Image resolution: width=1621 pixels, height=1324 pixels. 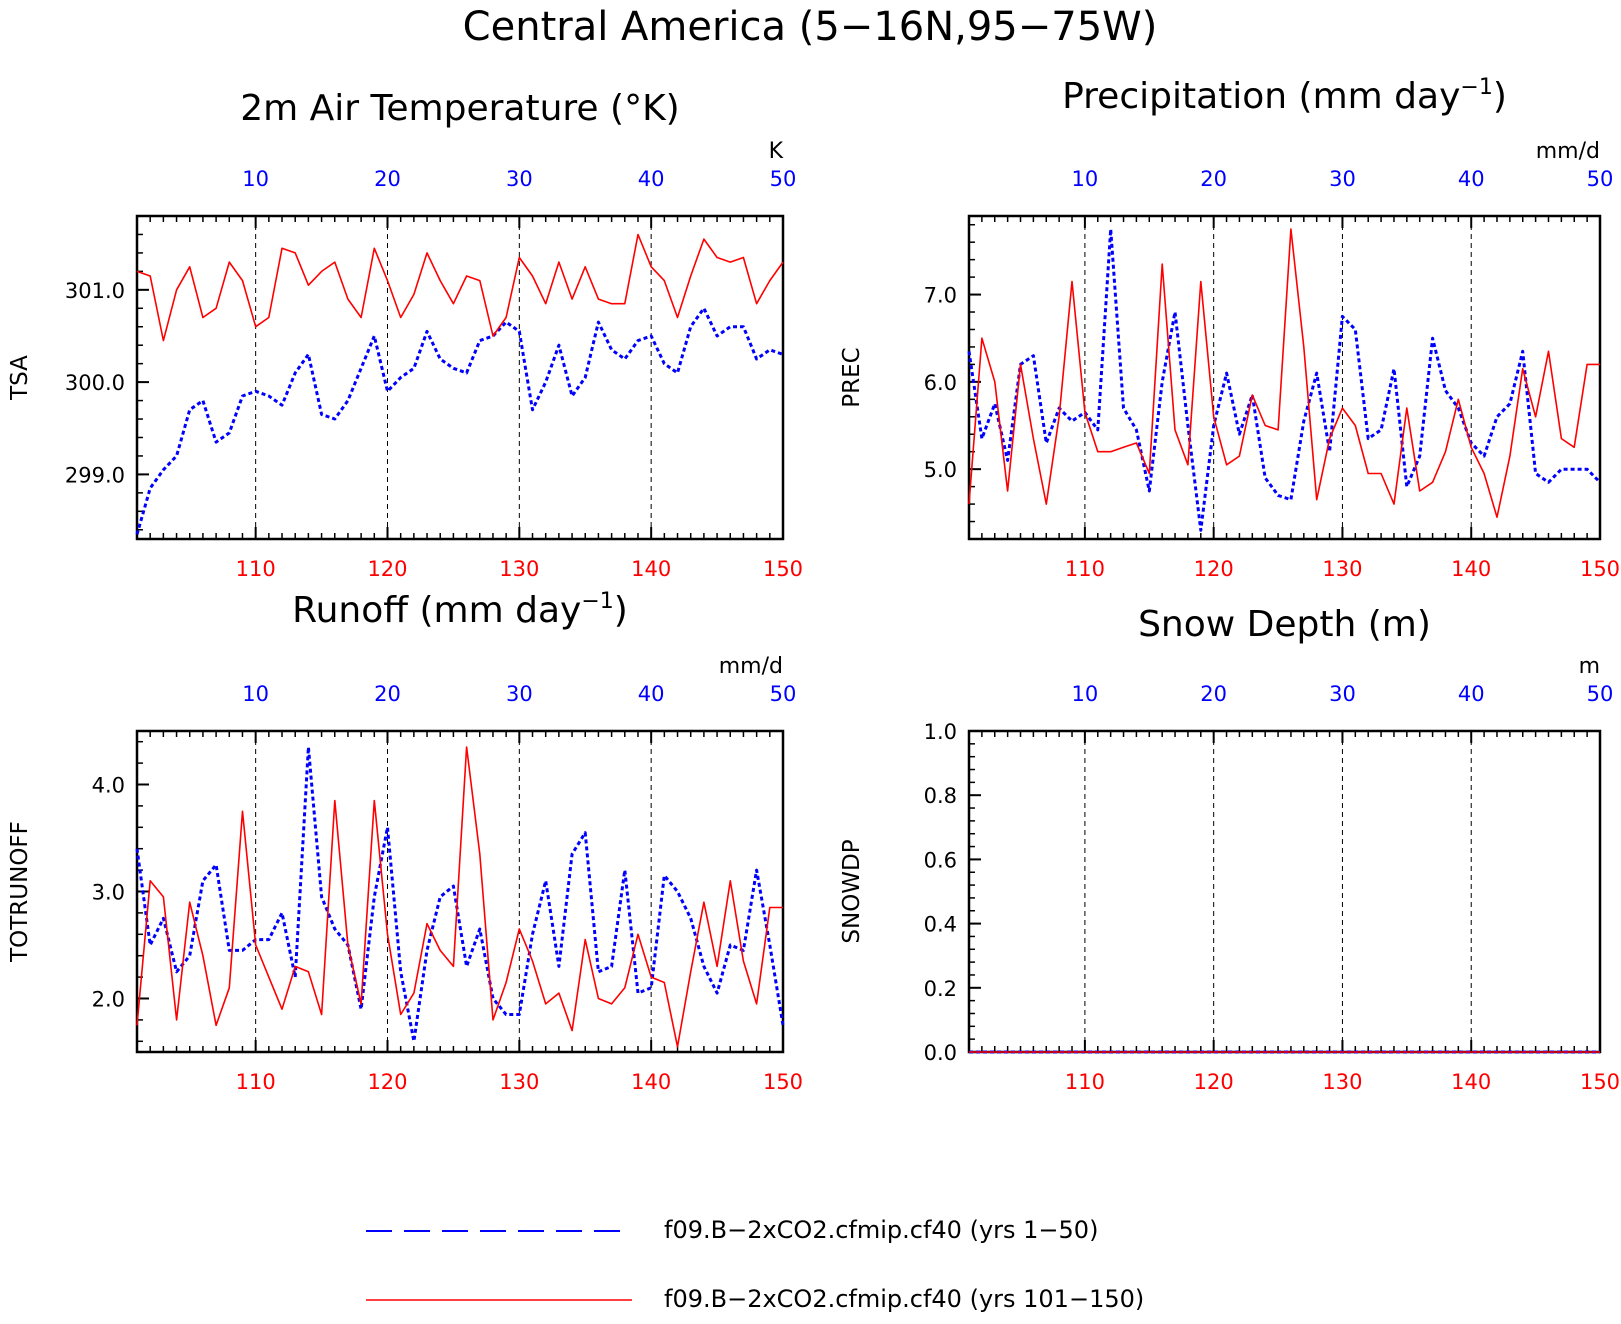 What do you see at coordinates (940, 860) in the screenshot?
I see `y-tick-label: 0.6` at bounding box center [940, 860].